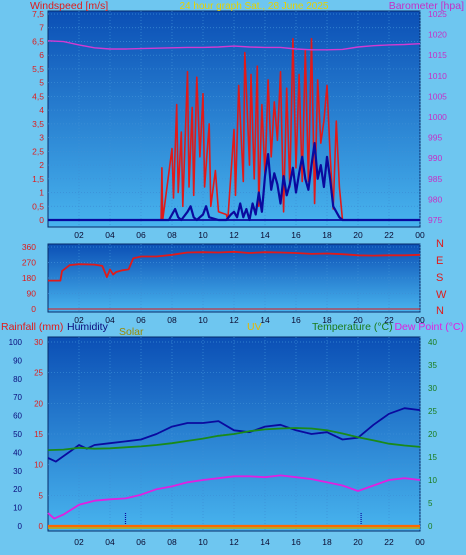 The width and height of the screenshot is (466, 555). What do you see at coordinates (441, 295) in the screenshot?
I see `compass-label: W` at bounding box center [441, 295].